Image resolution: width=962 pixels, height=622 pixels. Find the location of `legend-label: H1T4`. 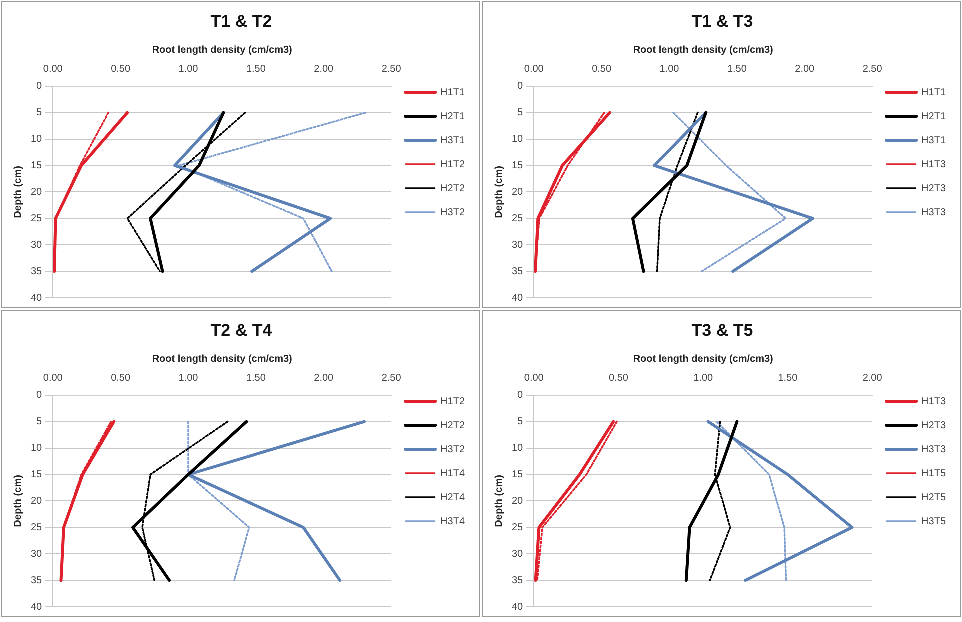

legend-label: H1T4 is located at coordinates (453, 474).